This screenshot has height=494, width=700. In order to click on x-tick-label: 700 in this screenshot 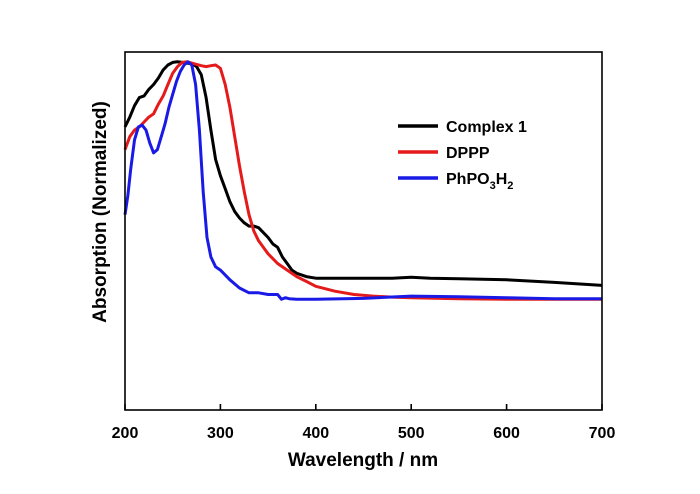, I will do `click(602, 433)`.